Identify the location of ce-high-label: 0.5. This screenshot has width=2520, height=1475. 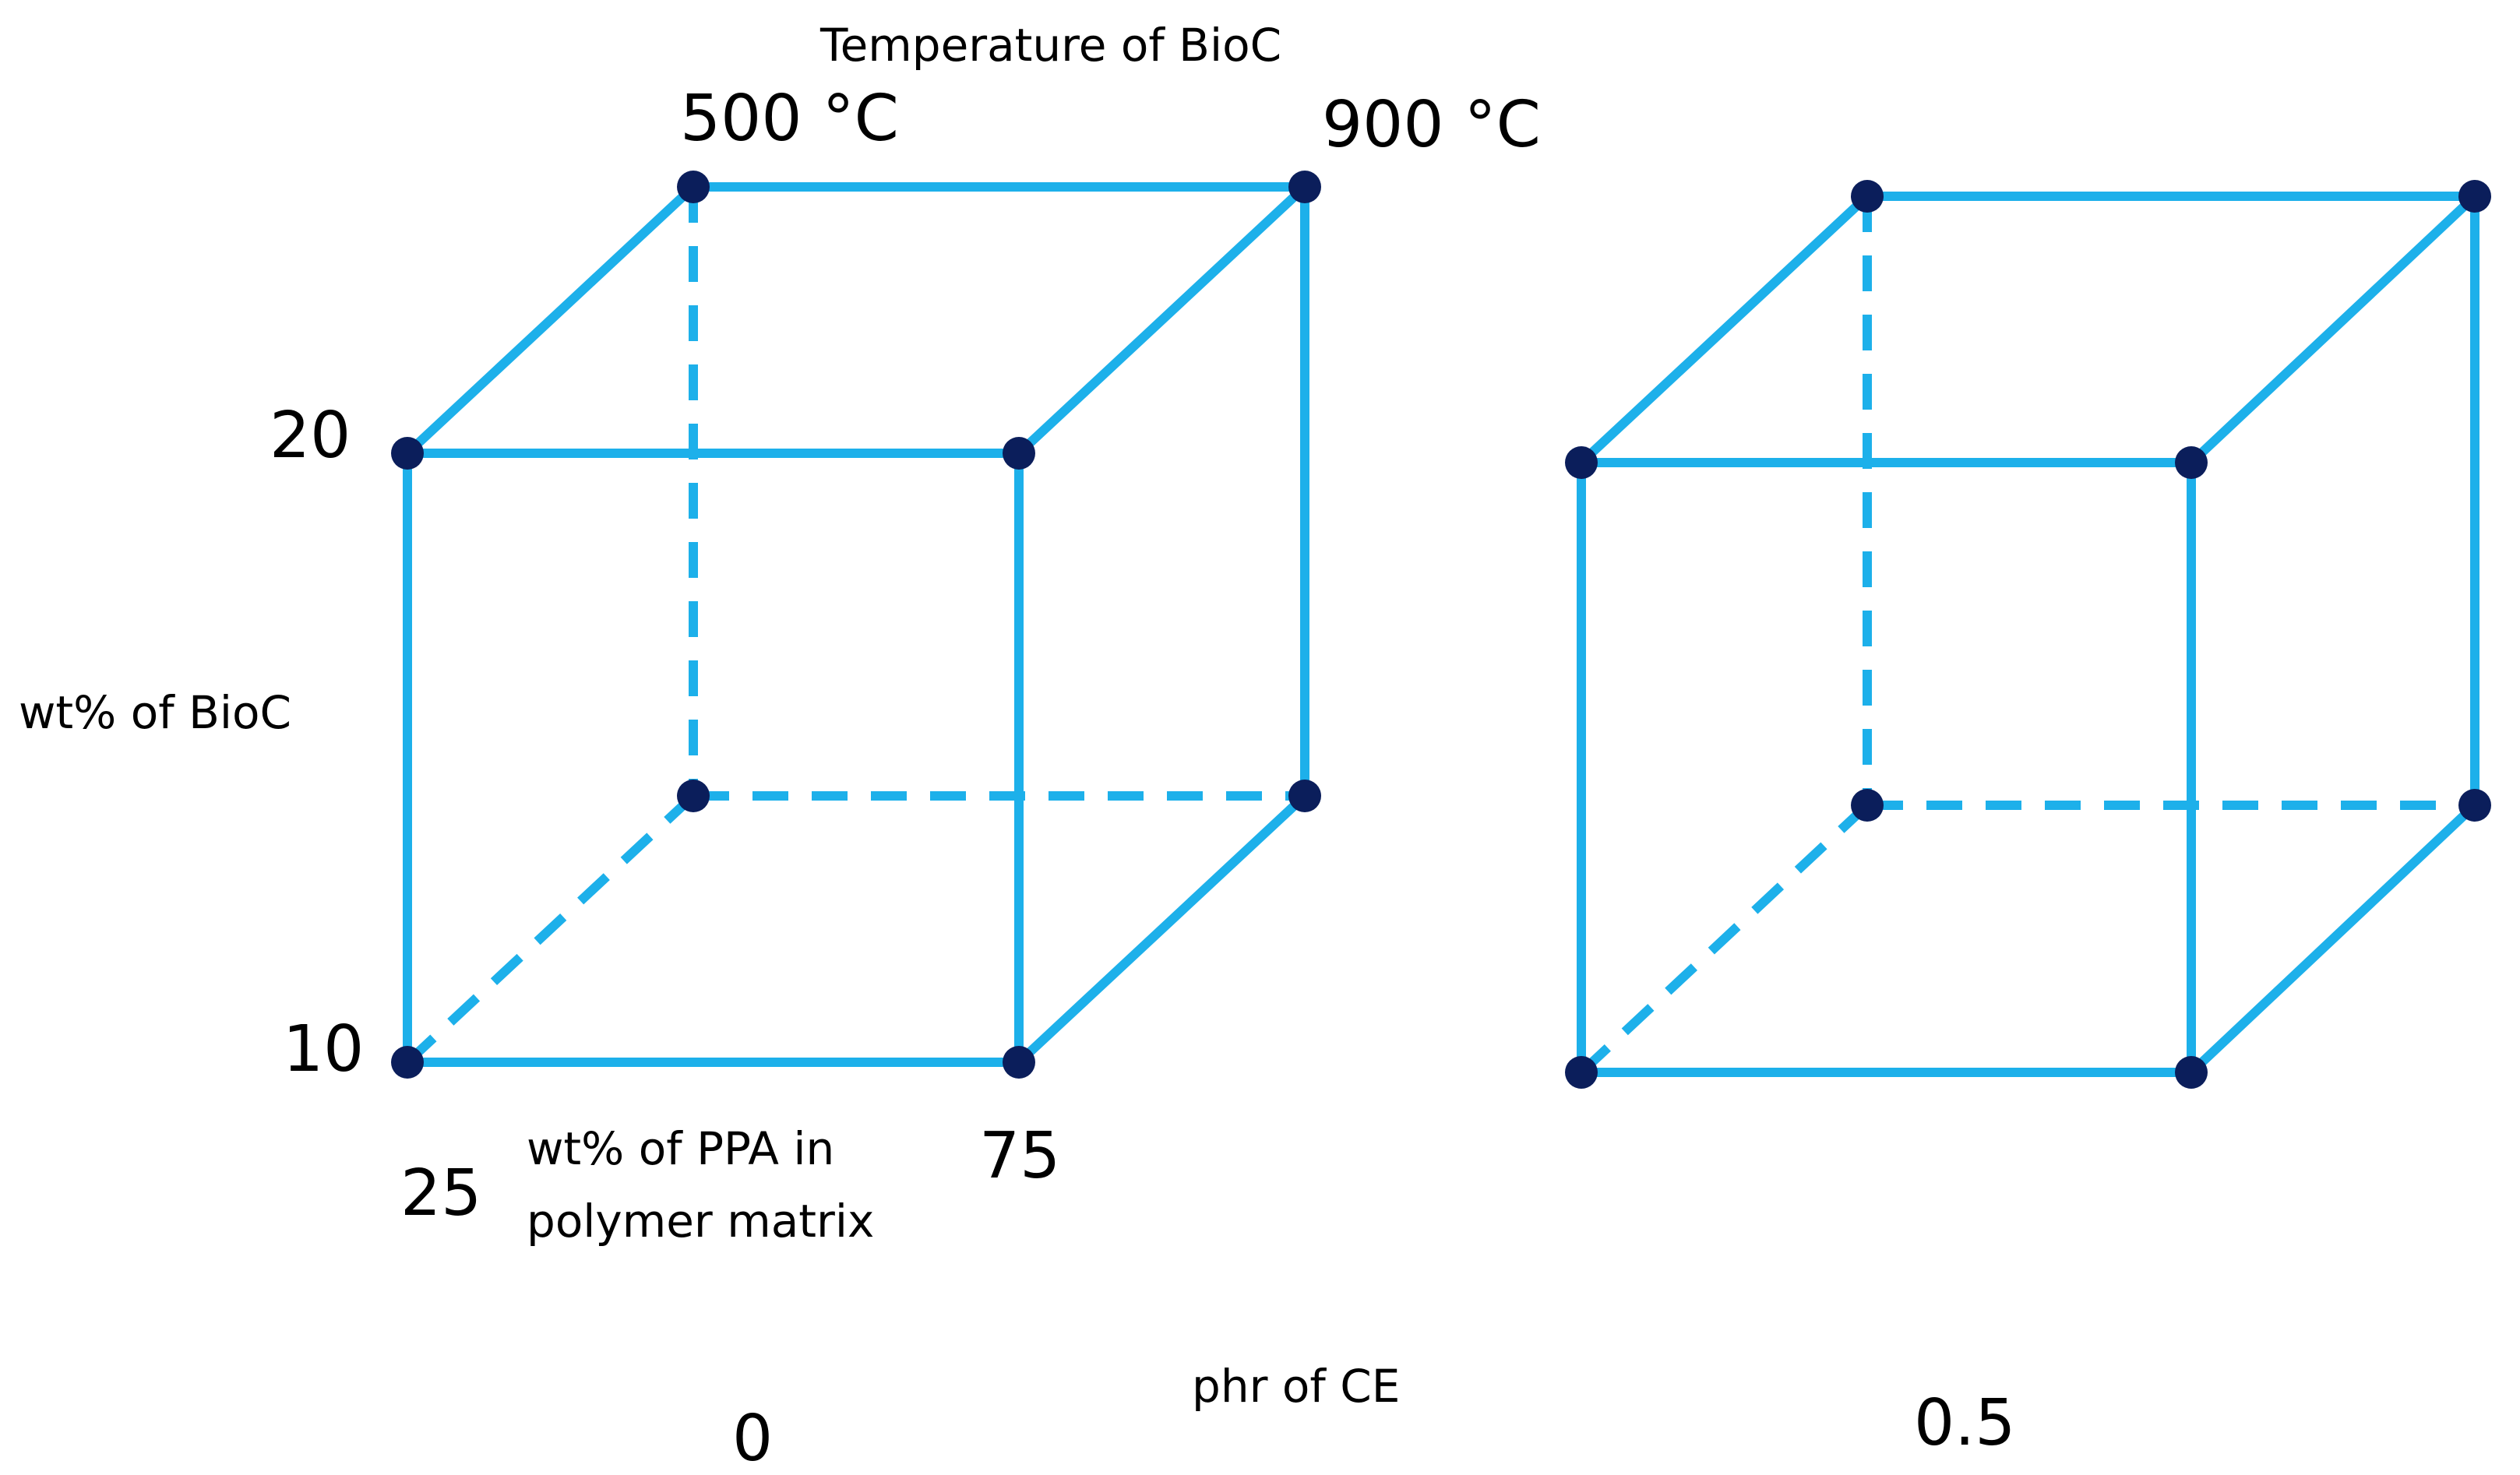
(1965, 1423).